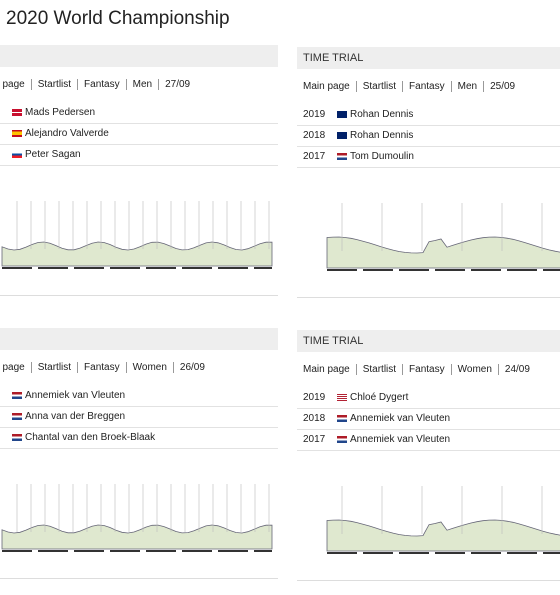  Describe the element at coordinates (75, 416) in the screenshot. I see `rider-name: Anna van der Breggen` at that location.